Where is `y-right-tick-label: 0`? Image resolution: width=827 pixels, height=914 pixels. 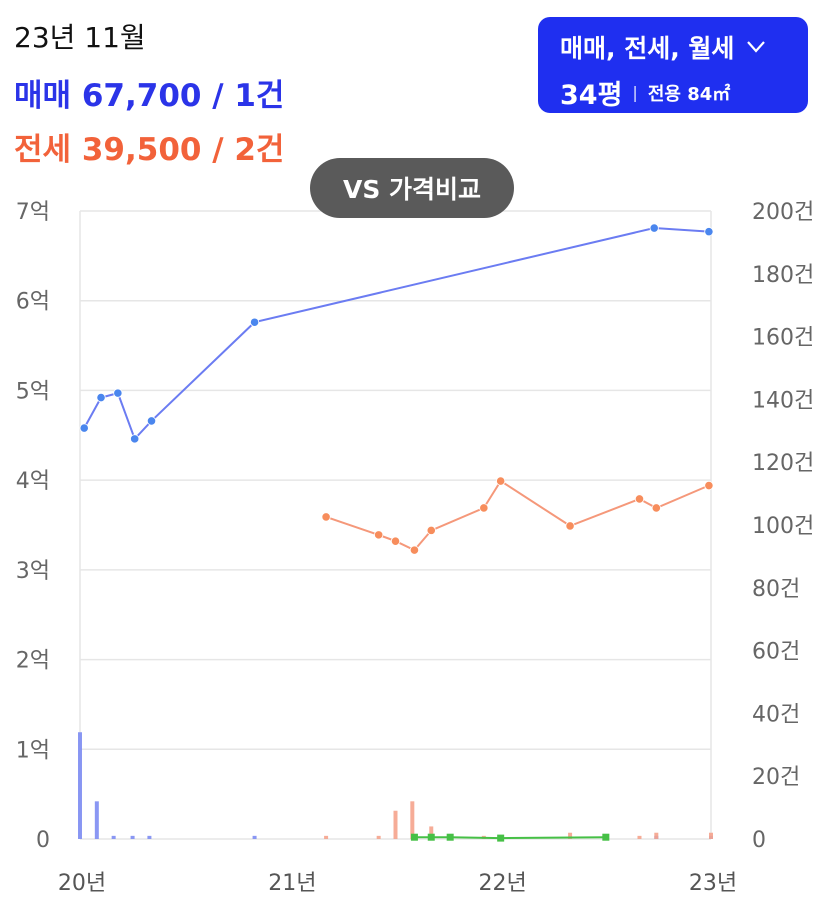
y-right-tick-label: 0 is located at coordinates (759, 840).